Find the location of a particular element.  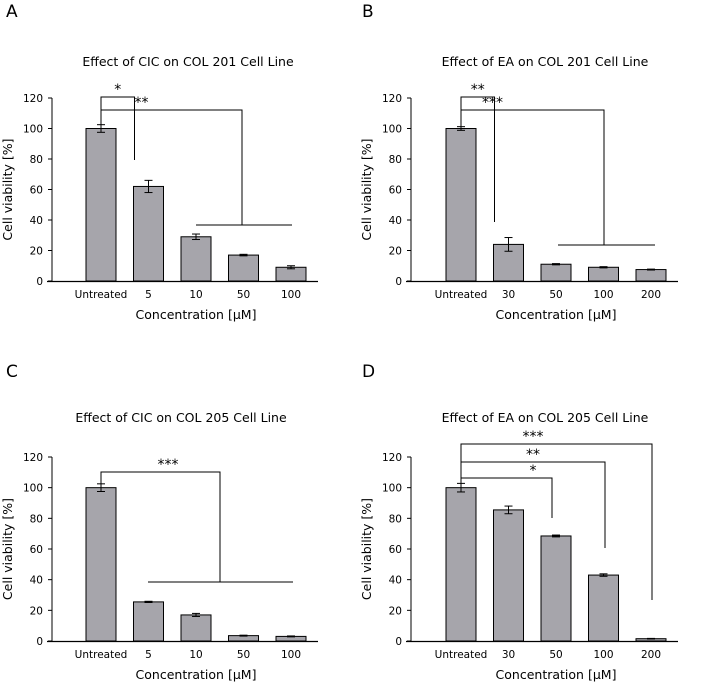

chart-title: Effect of EA on COL 205 Cell Line is located at coordinates (545, 417).